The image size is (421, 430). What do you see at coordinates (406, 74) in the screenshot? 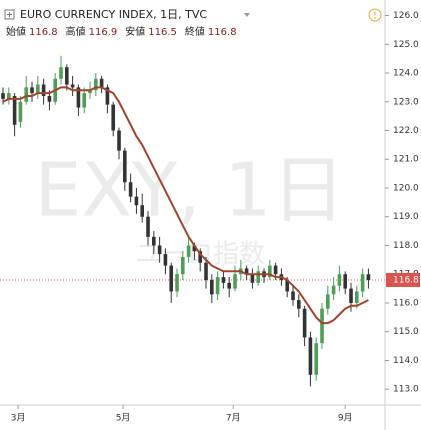
I see `y-tick-label: 124.0` at bounding box center [406, 74].